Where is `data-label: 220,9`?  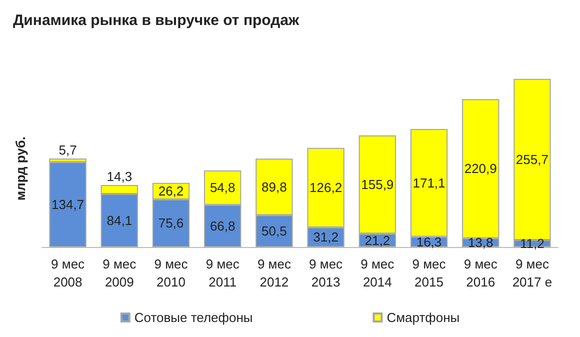
data-label: 220,9 is located at coordinates (480, 168).